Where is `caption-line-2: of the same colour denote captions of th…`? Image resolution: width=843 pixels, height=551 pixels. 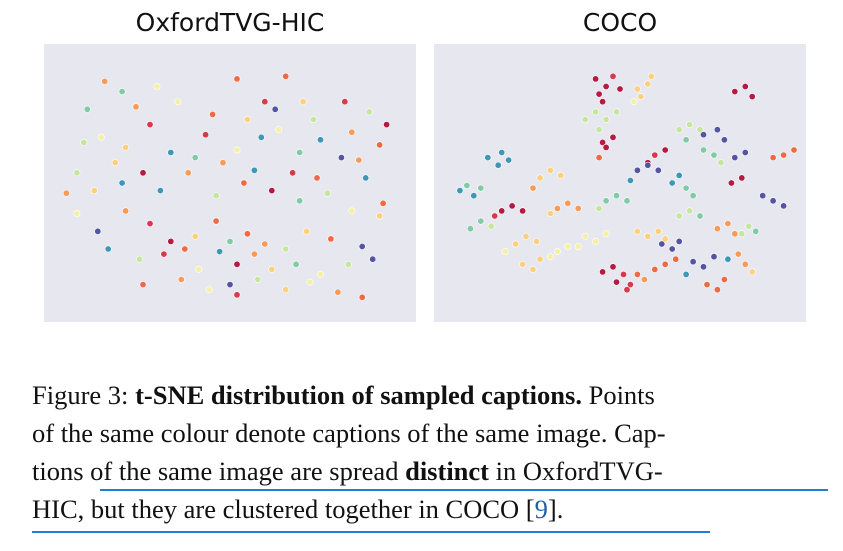
caption-line-2: of the same colour denote captions of th… is located at coordinates (349, 433).